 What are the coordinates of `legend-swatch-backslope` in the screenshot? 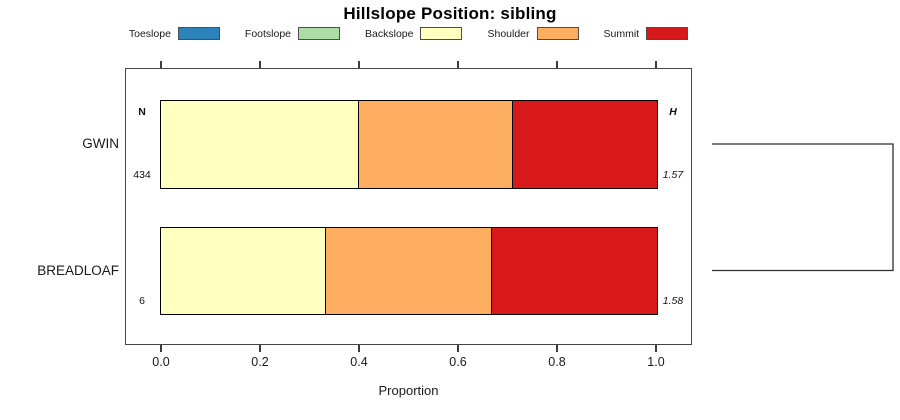 It's located at (441, 33).